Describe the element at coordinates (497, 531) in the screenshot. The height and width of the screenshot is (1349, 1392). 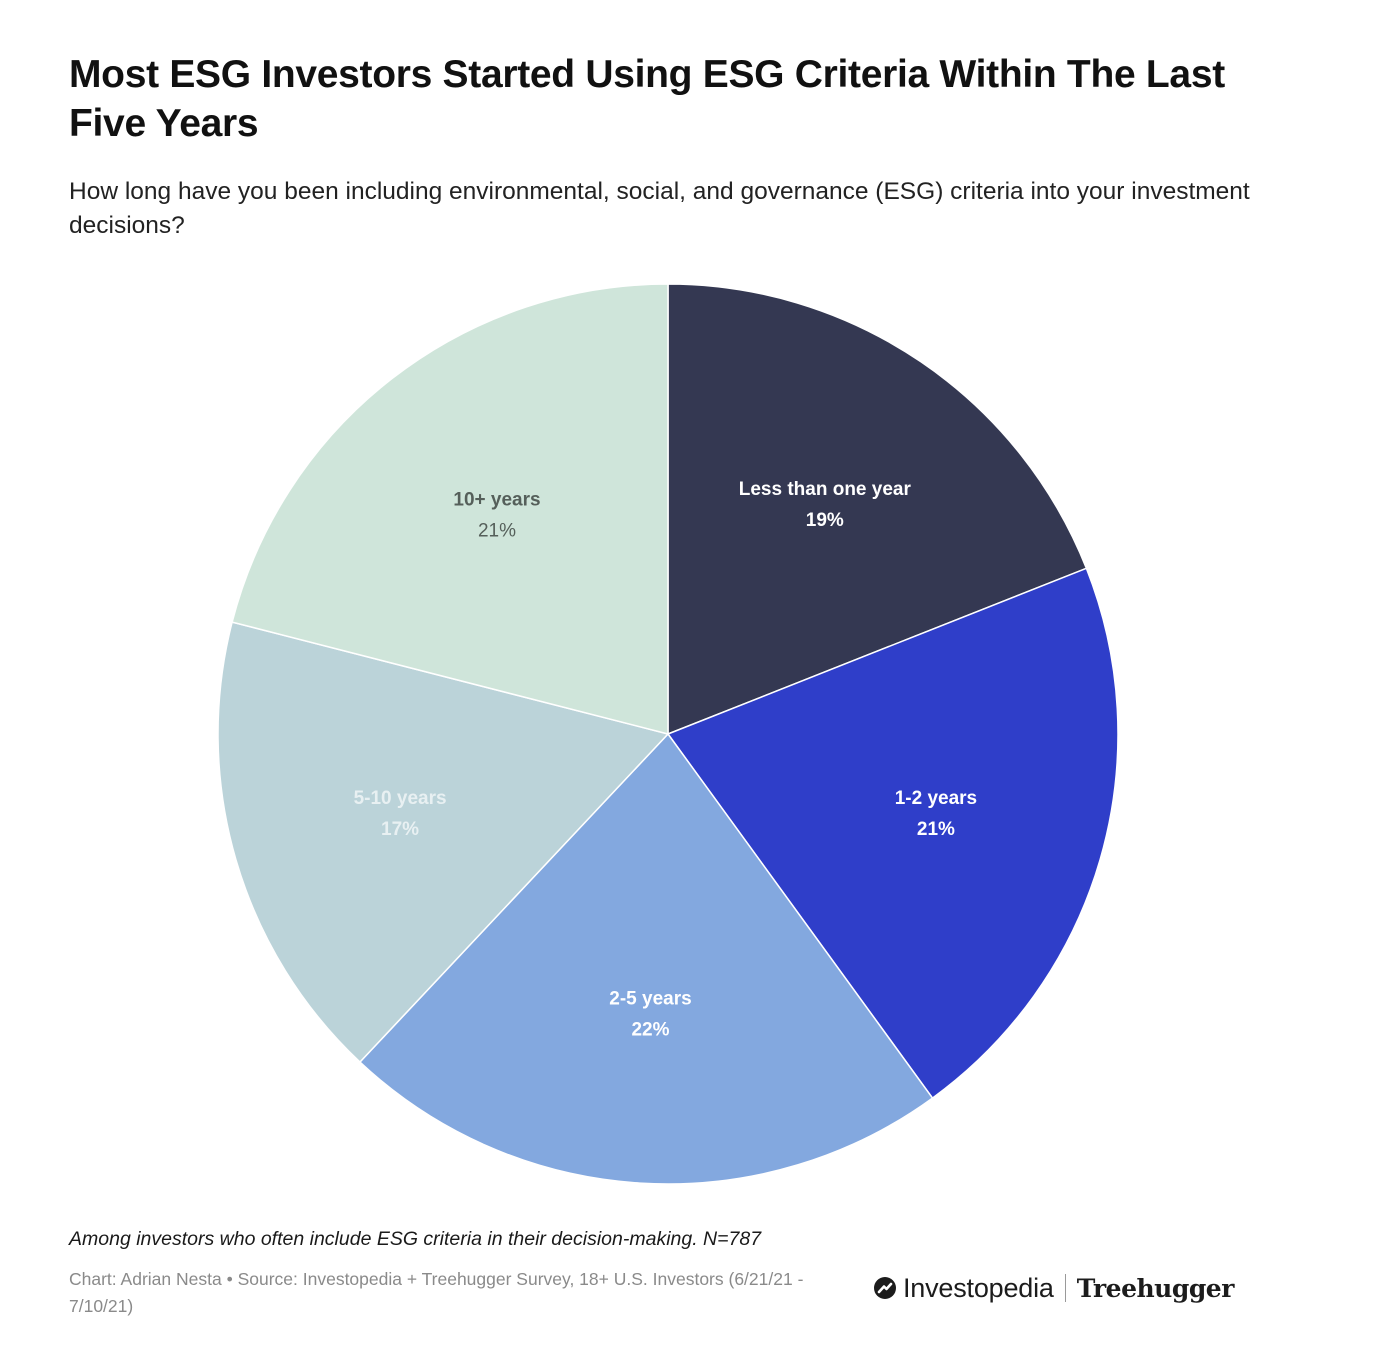
I see `slice-value-4: 21%` at that location.